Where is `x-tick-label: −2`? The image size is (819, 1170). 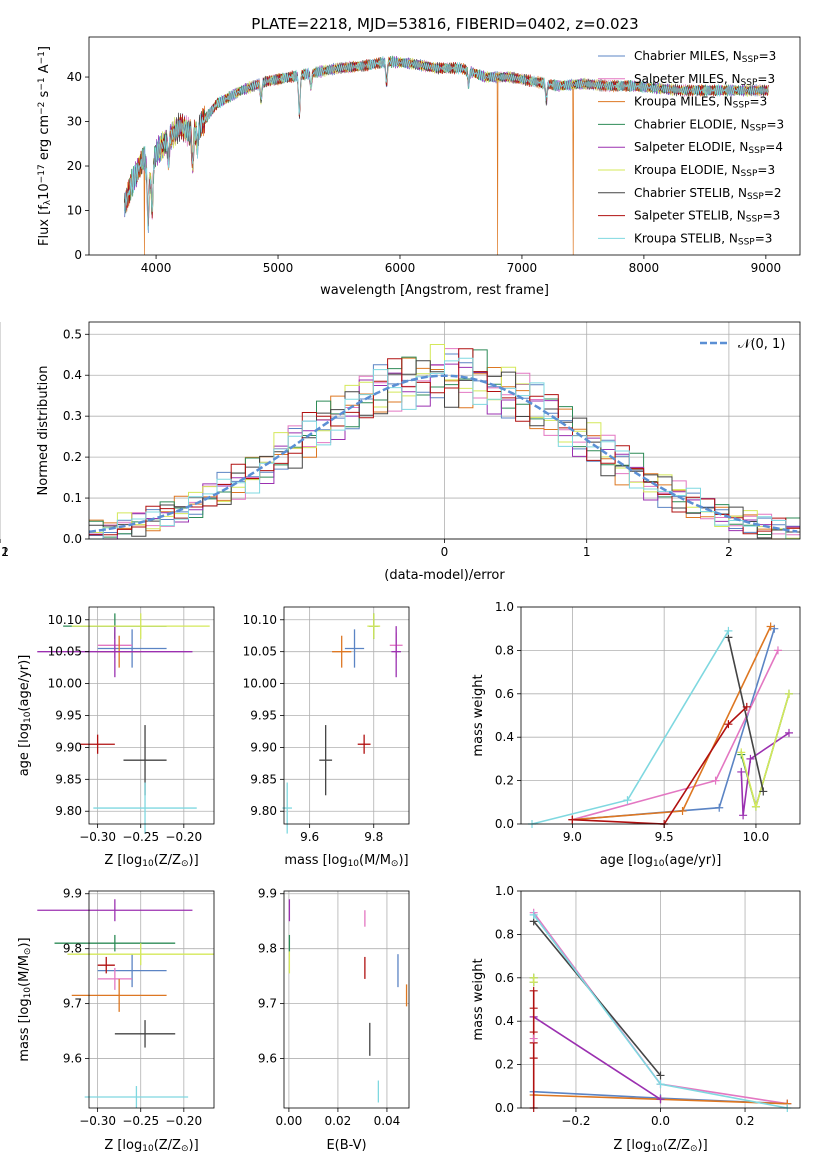 x-tick-label: −2 is located at coordinates (4, 552).